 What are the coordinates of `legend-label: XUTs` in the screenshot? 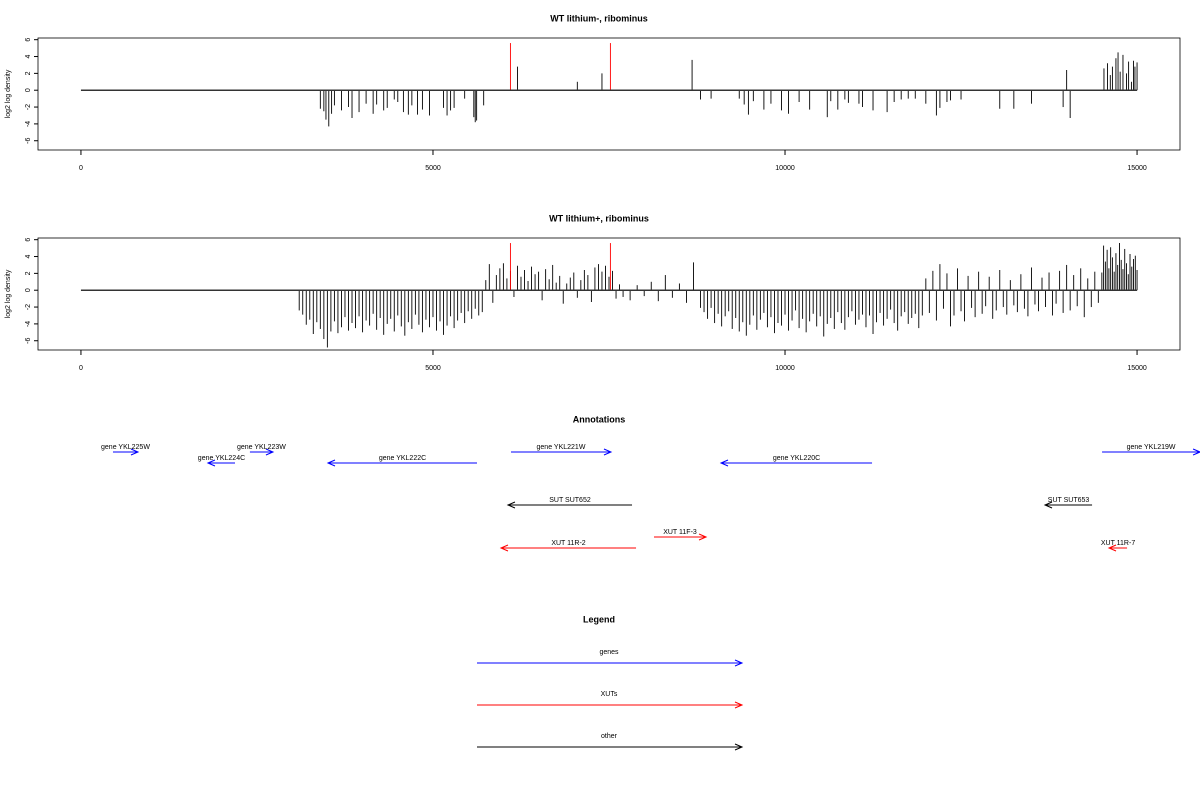 It's located at (609, 694).